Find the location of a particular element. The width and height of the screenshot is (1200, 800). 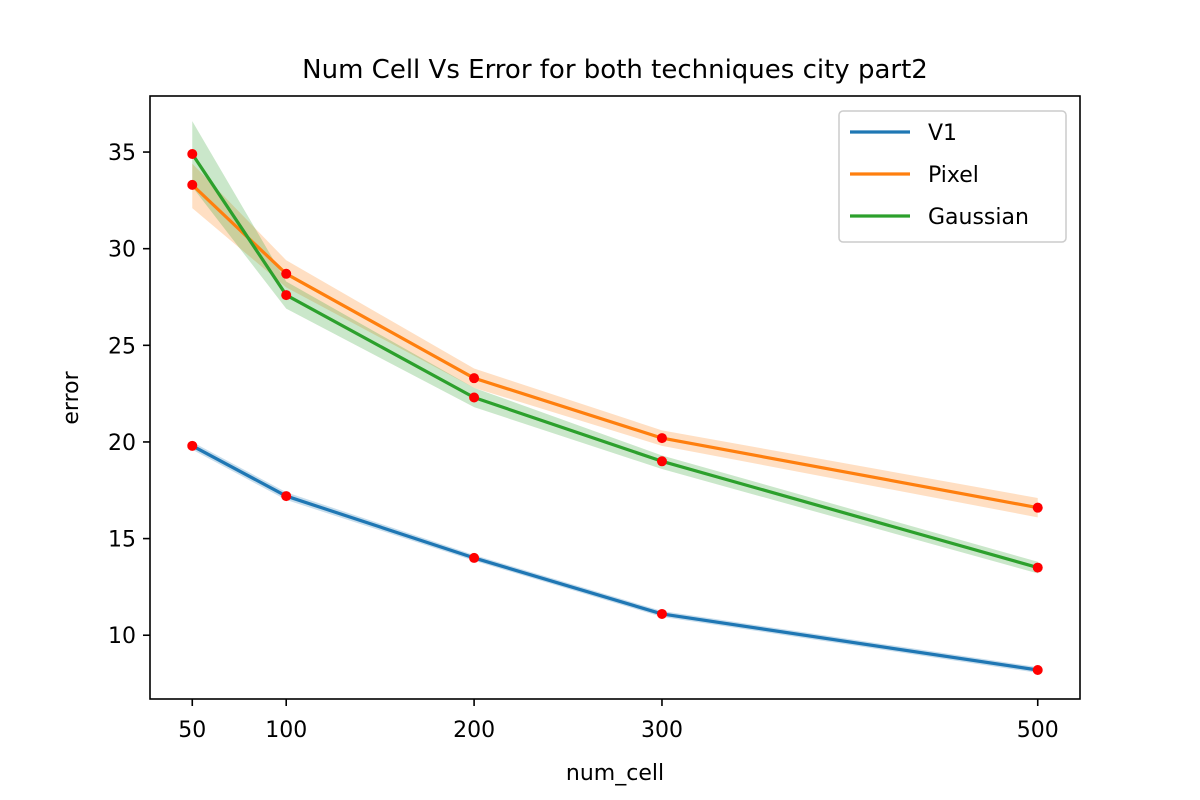

x-tick-label: 200 is located at coordinates (474, 730).